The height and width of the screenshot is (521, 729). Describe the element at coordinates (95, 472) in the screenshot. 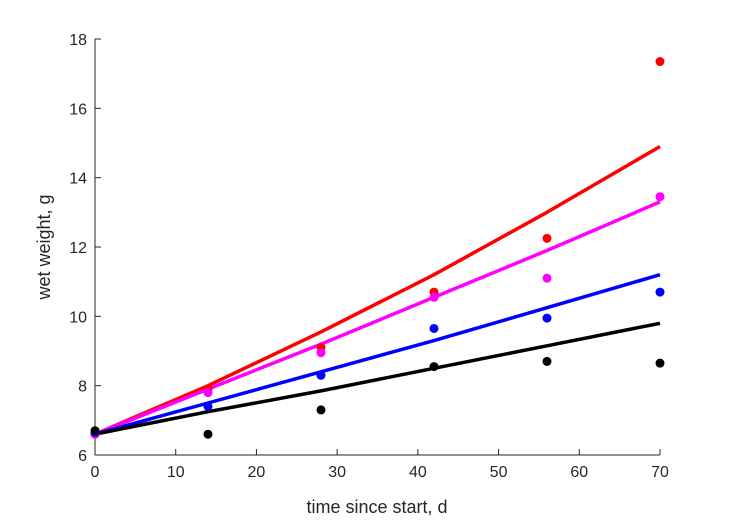

I see `x-tick-label: 0` at that location.